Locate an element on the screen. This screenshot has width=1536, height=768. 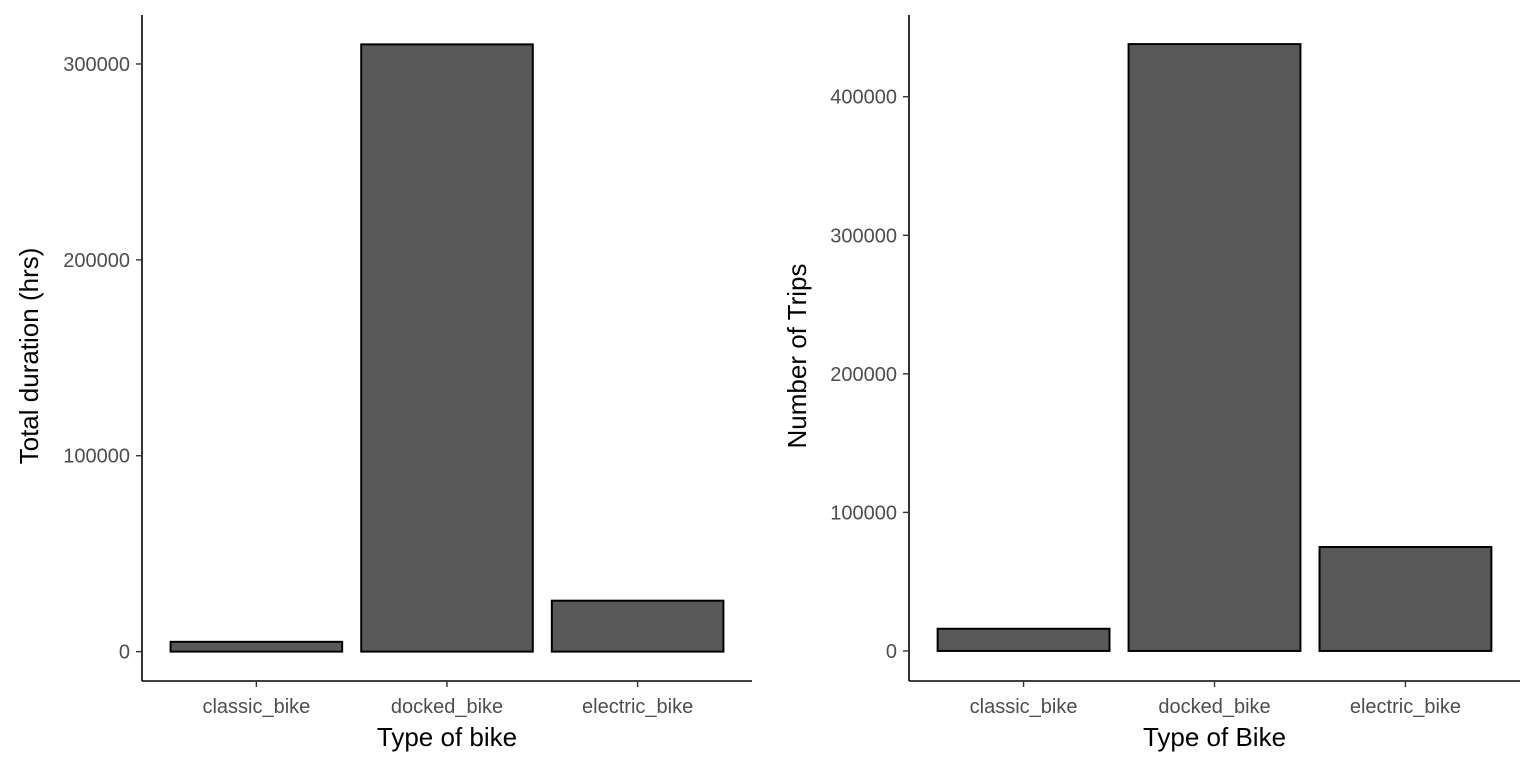
y-axis-title: Number of Trips is located at coordinates (797, 356).